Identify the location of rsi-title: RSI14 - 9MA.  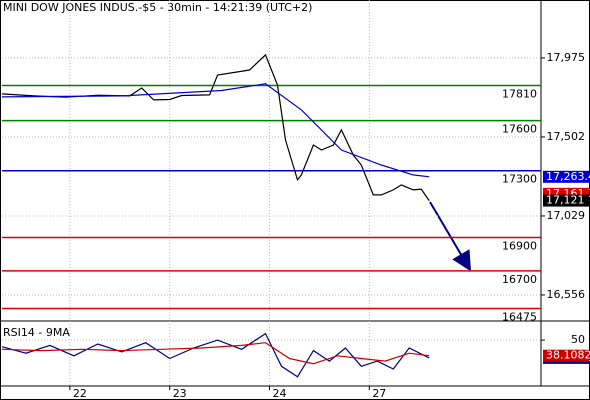
(36, 332).